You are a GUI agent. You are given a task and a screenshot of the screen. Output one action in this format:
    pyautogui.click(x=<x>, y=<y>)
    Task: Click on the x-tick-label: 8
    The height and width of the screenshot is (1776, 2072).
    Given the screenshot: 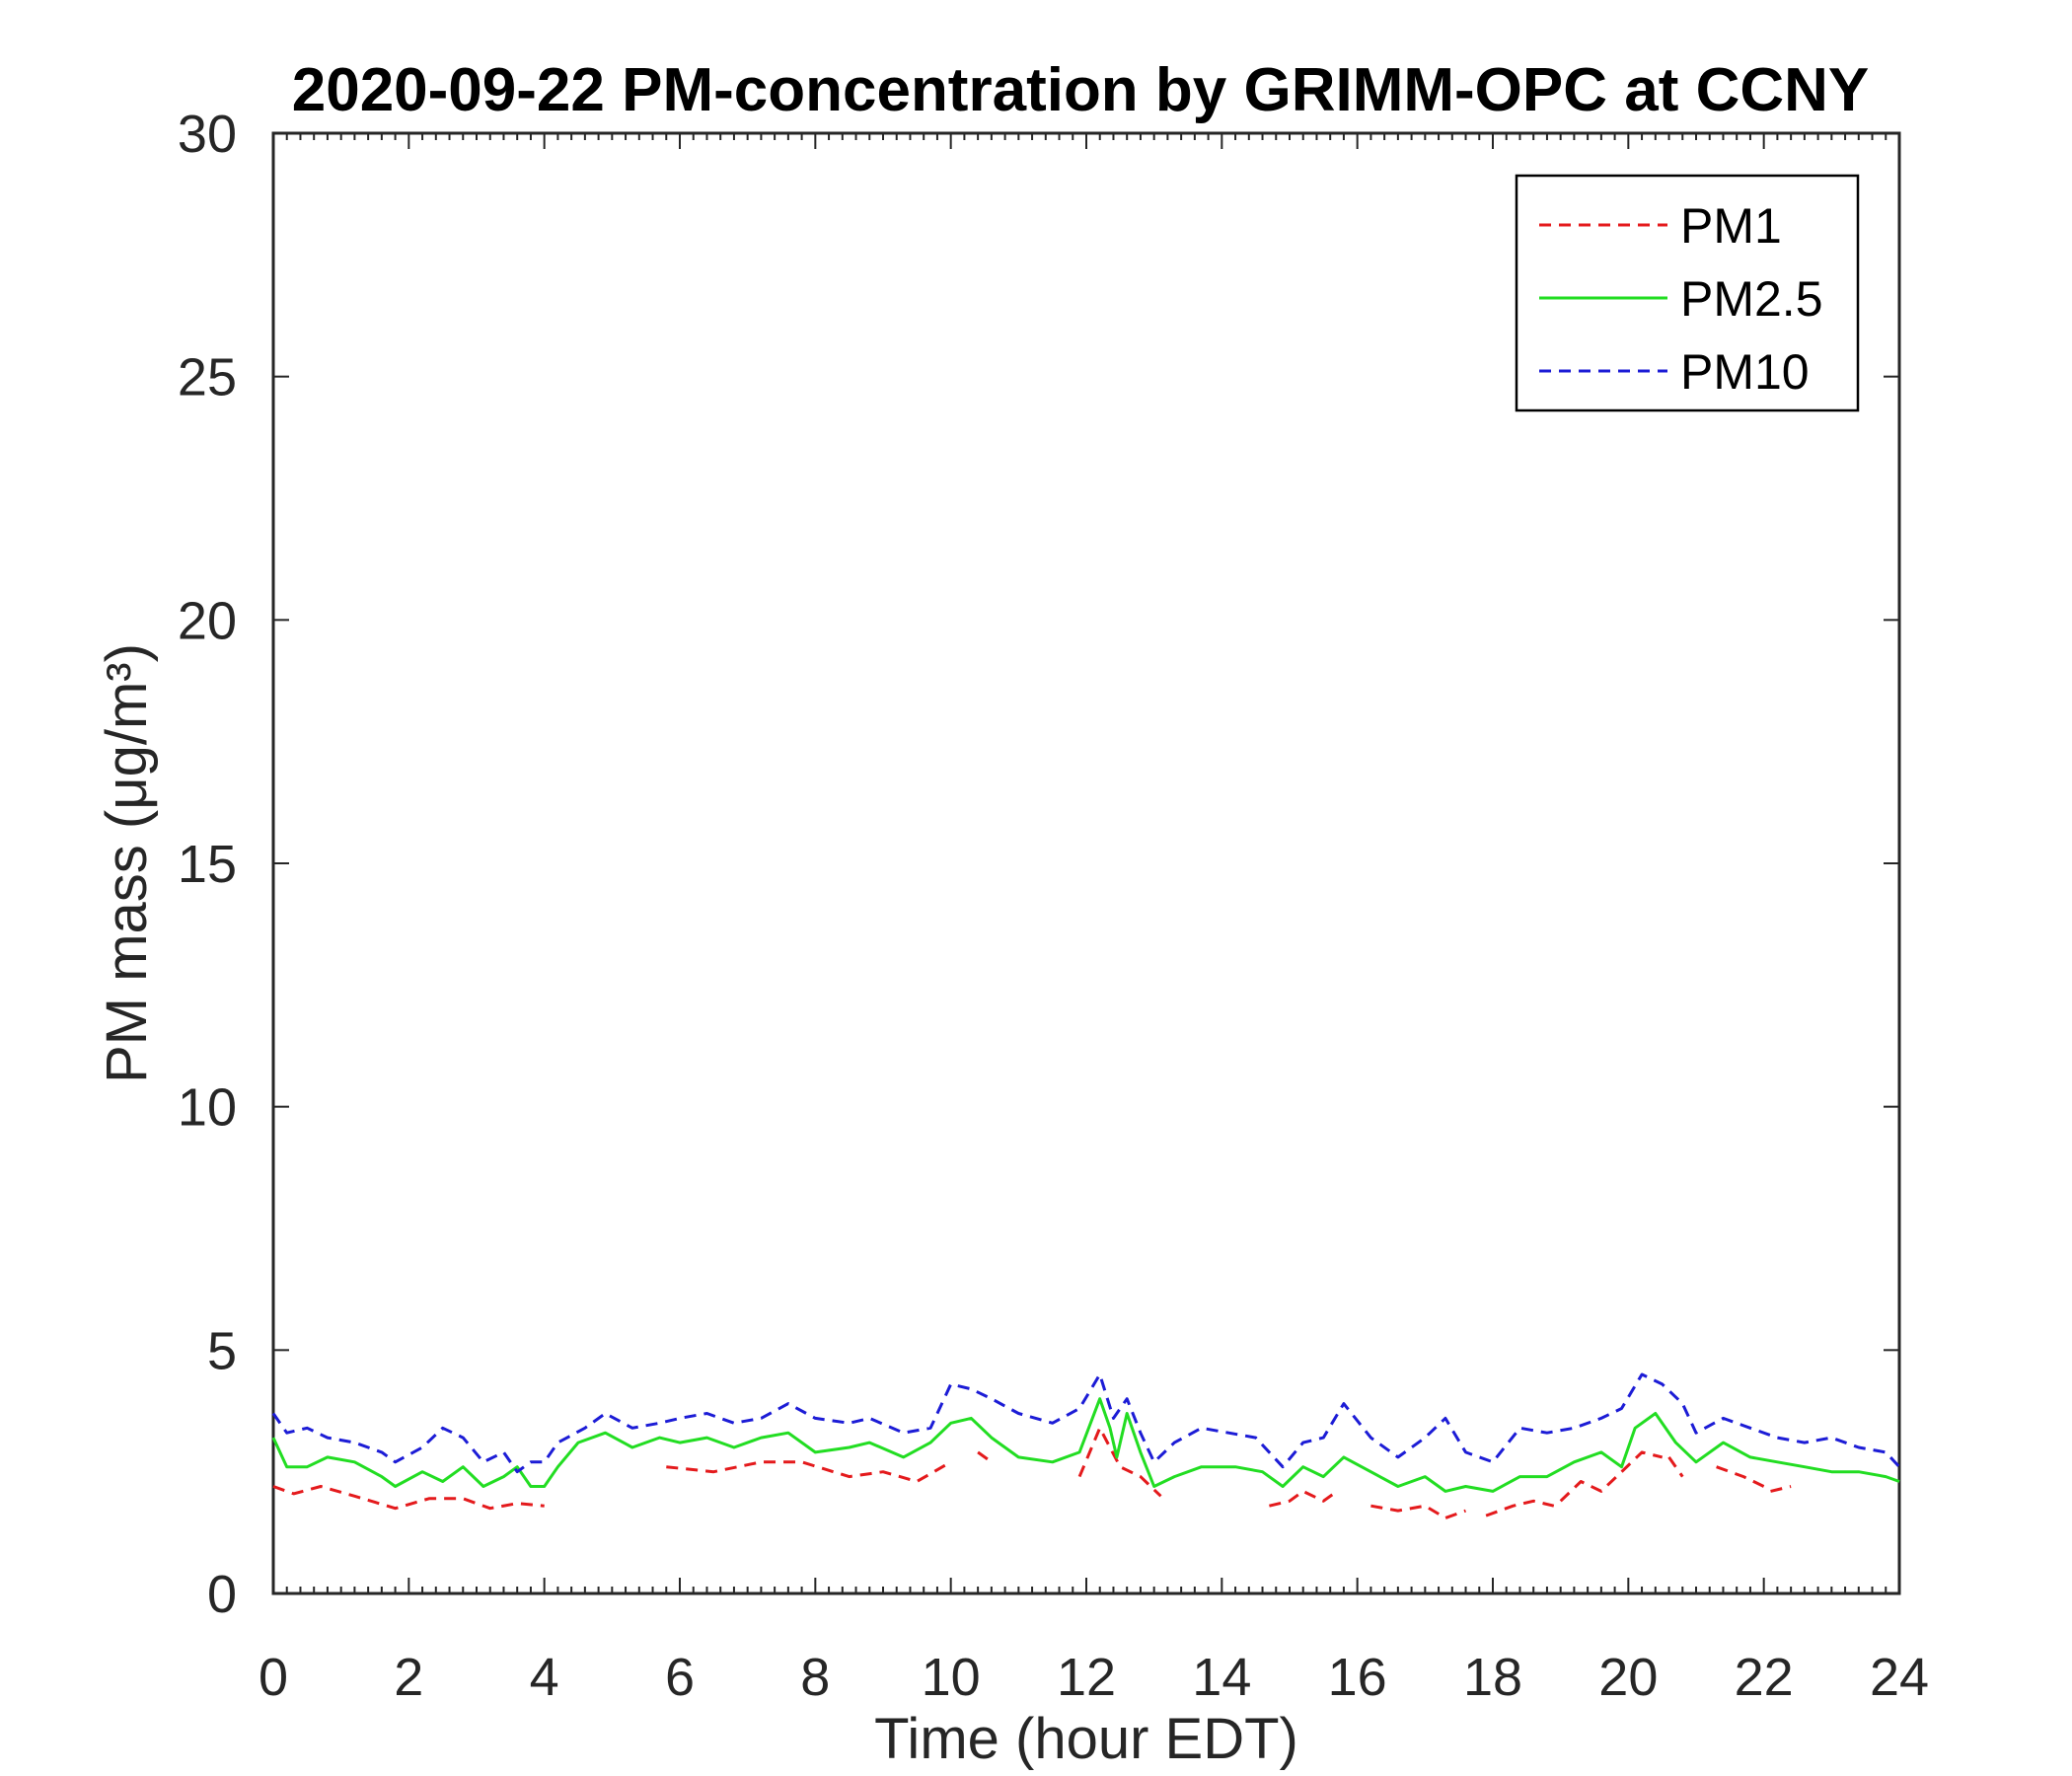 What is the action you would take?
    pyautogui.click(x=815, y=1677)
    